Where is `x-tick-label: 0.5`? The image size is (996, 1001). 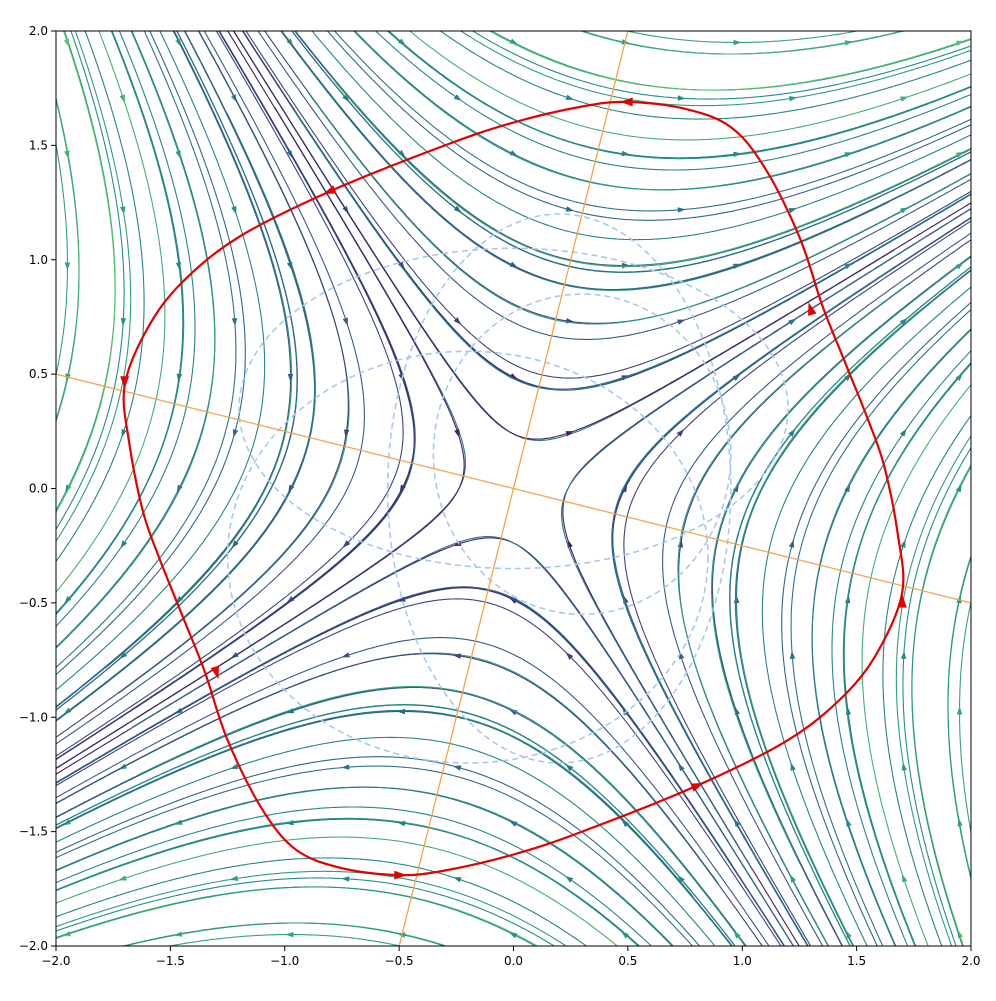
x-tick-label: 0.5 is located at coordinates (627, 961).